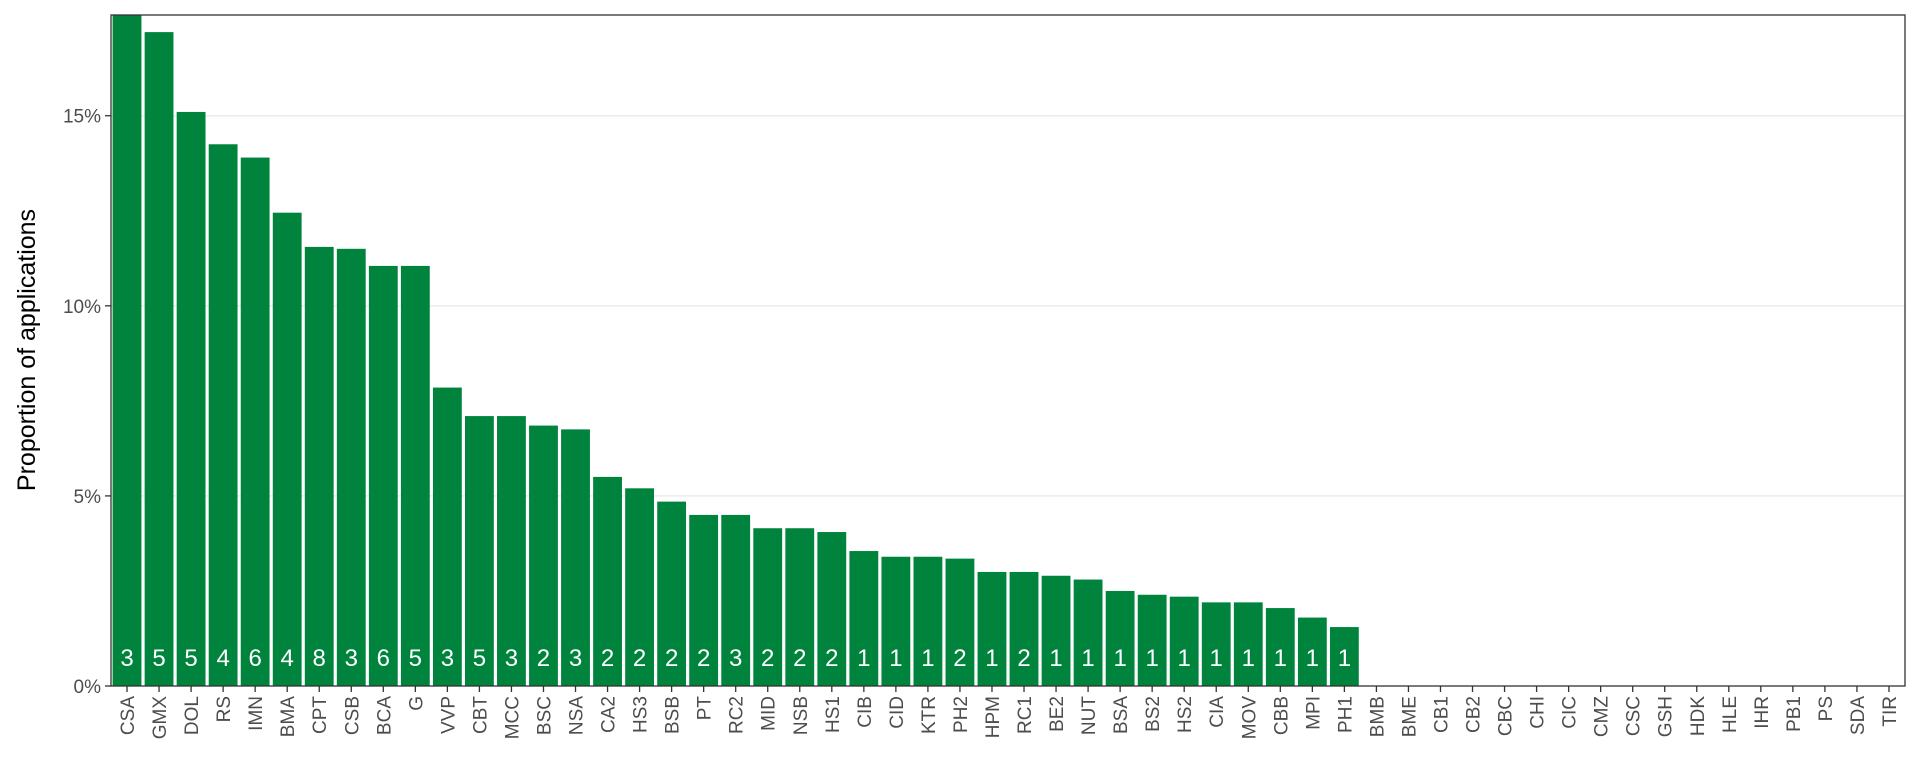 The image size is (1920, 768). What do you see at coordinates (1474, 714) in the screenshot?
I see `x-tick-label: CB2` at bounding box center [1474, 714].